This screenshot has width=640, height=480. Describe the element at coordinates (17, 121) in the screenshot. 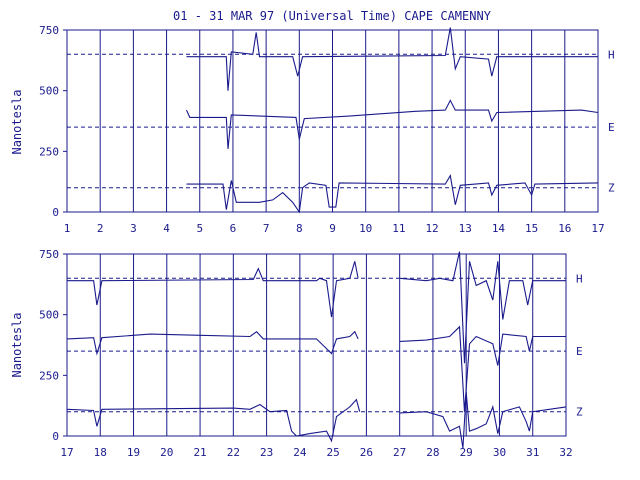

I see `y-axis-label-top: Nanotesla` at that location.